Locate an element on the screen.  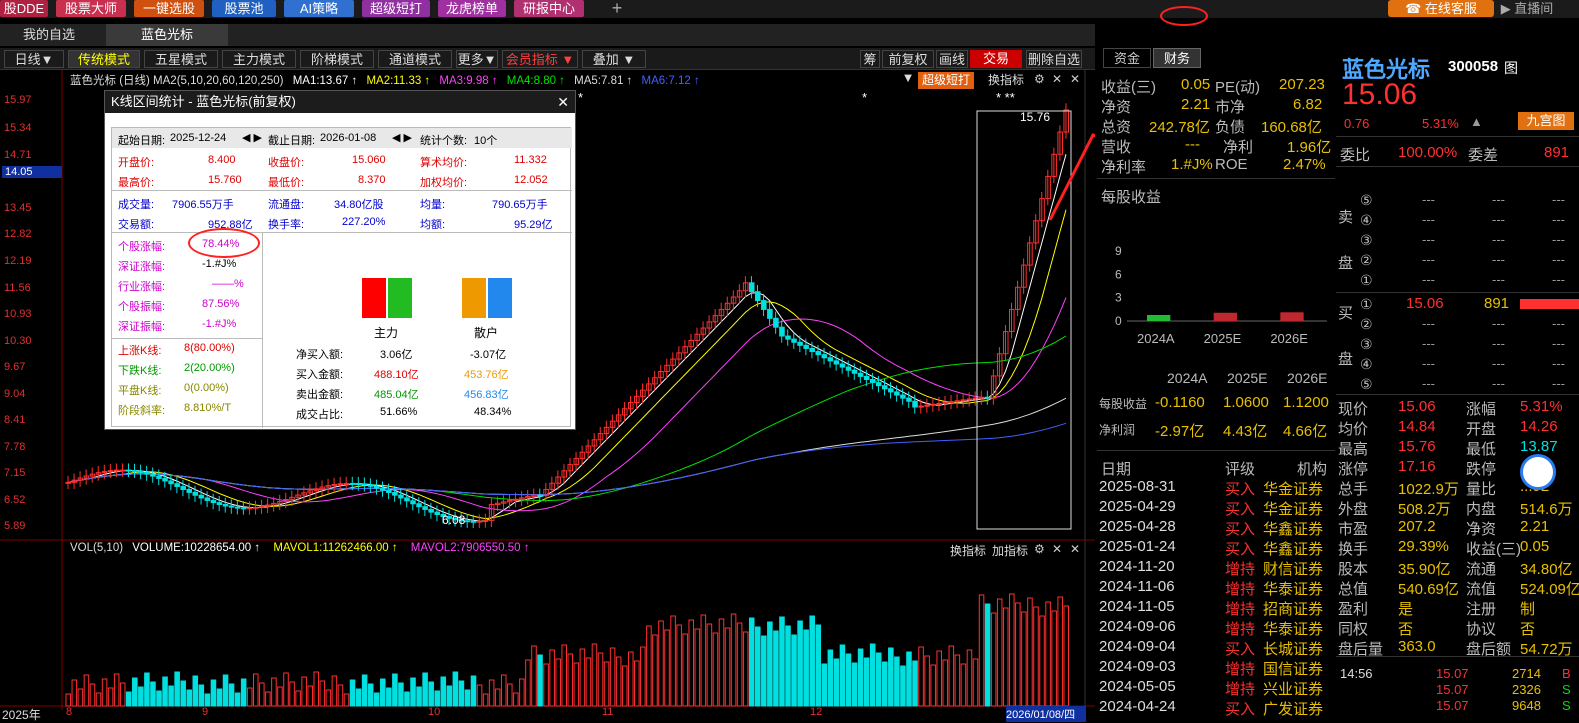
vol-switch-button: 换指标 is located at coordinates (968, 551).